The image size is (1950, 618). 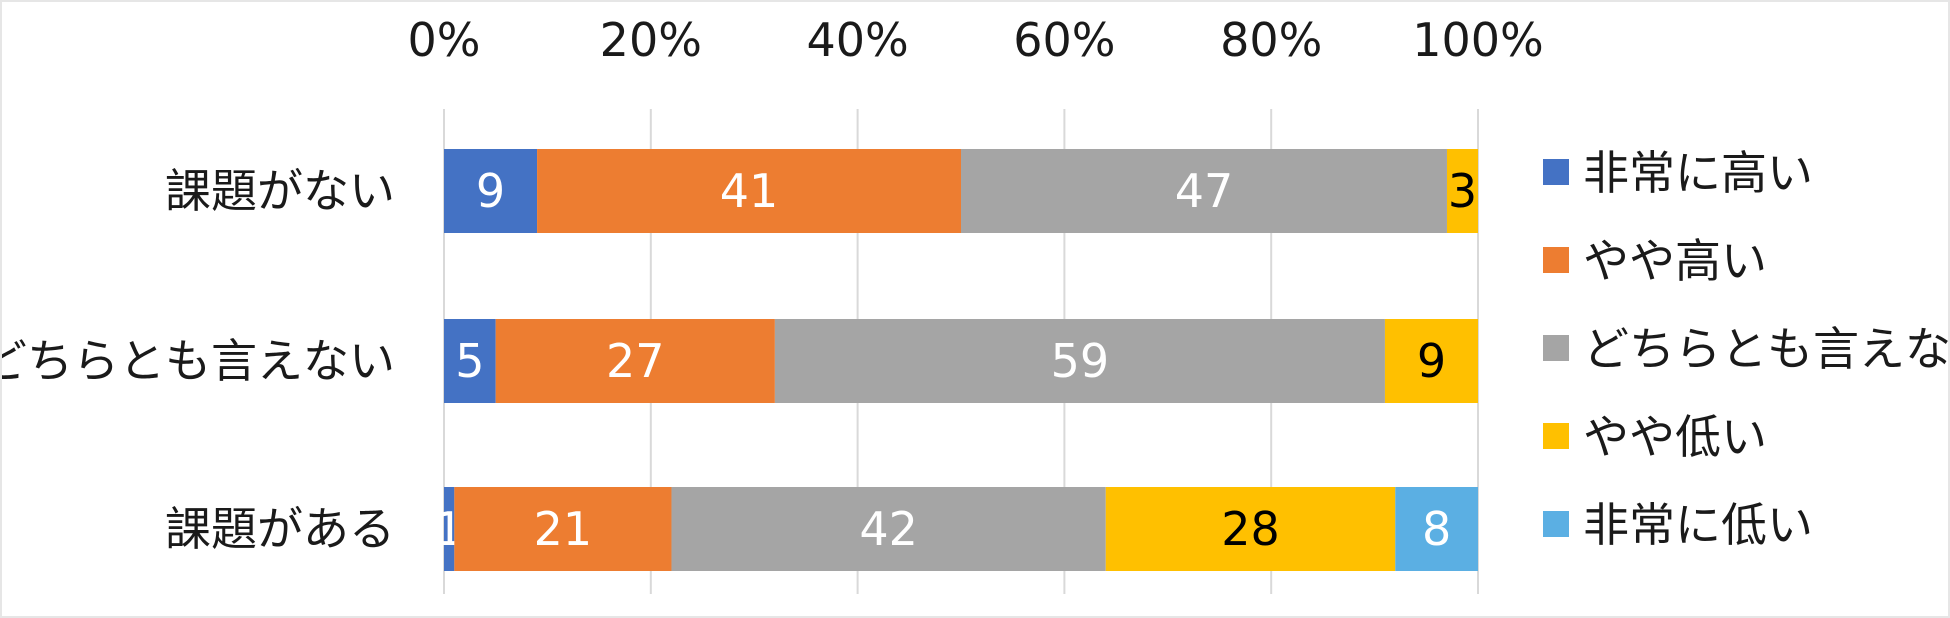 I want to click on category-label: どちらとも言えない, so click(x=198, y=361).